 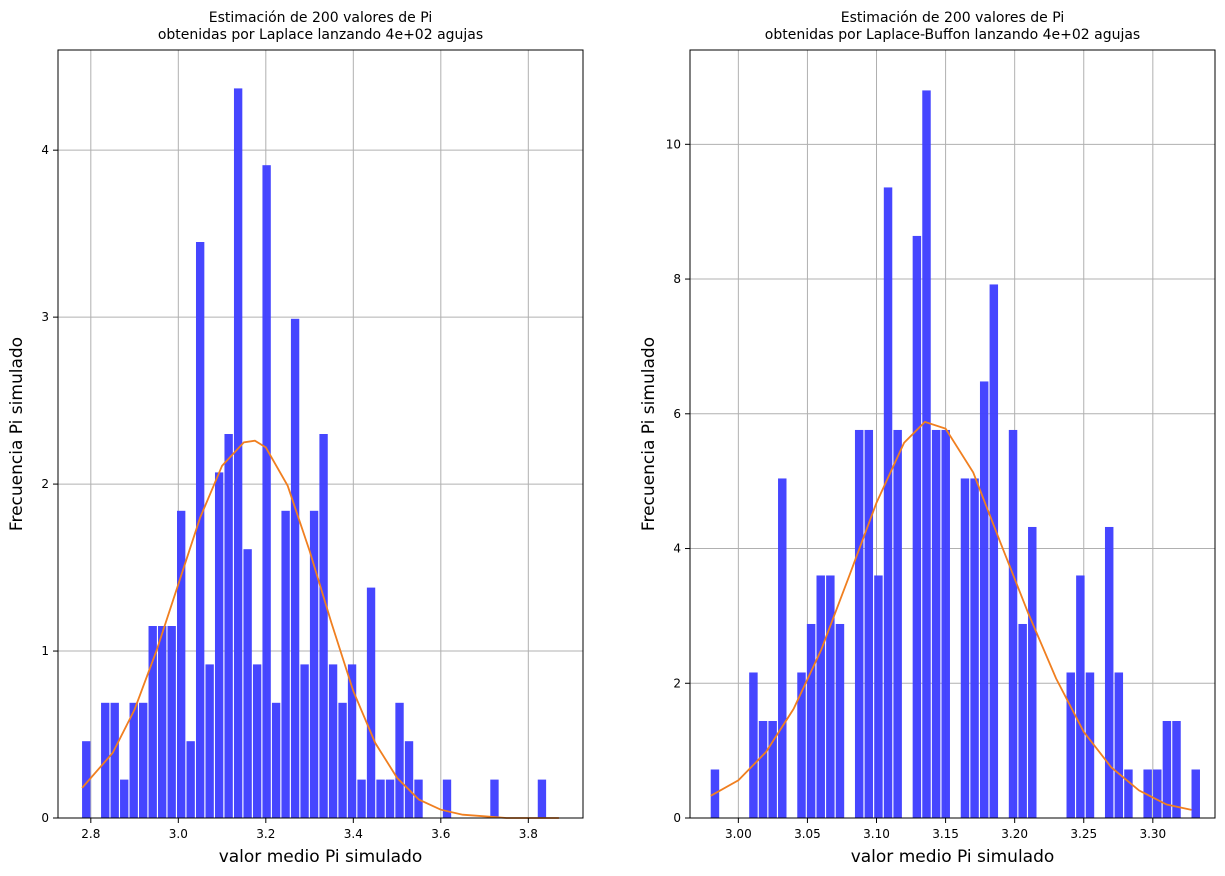 What do you see at coordinates (876, 834) in the screenshot?
I see `x-tick-label: 3.10` at bounding box center [876, 834].